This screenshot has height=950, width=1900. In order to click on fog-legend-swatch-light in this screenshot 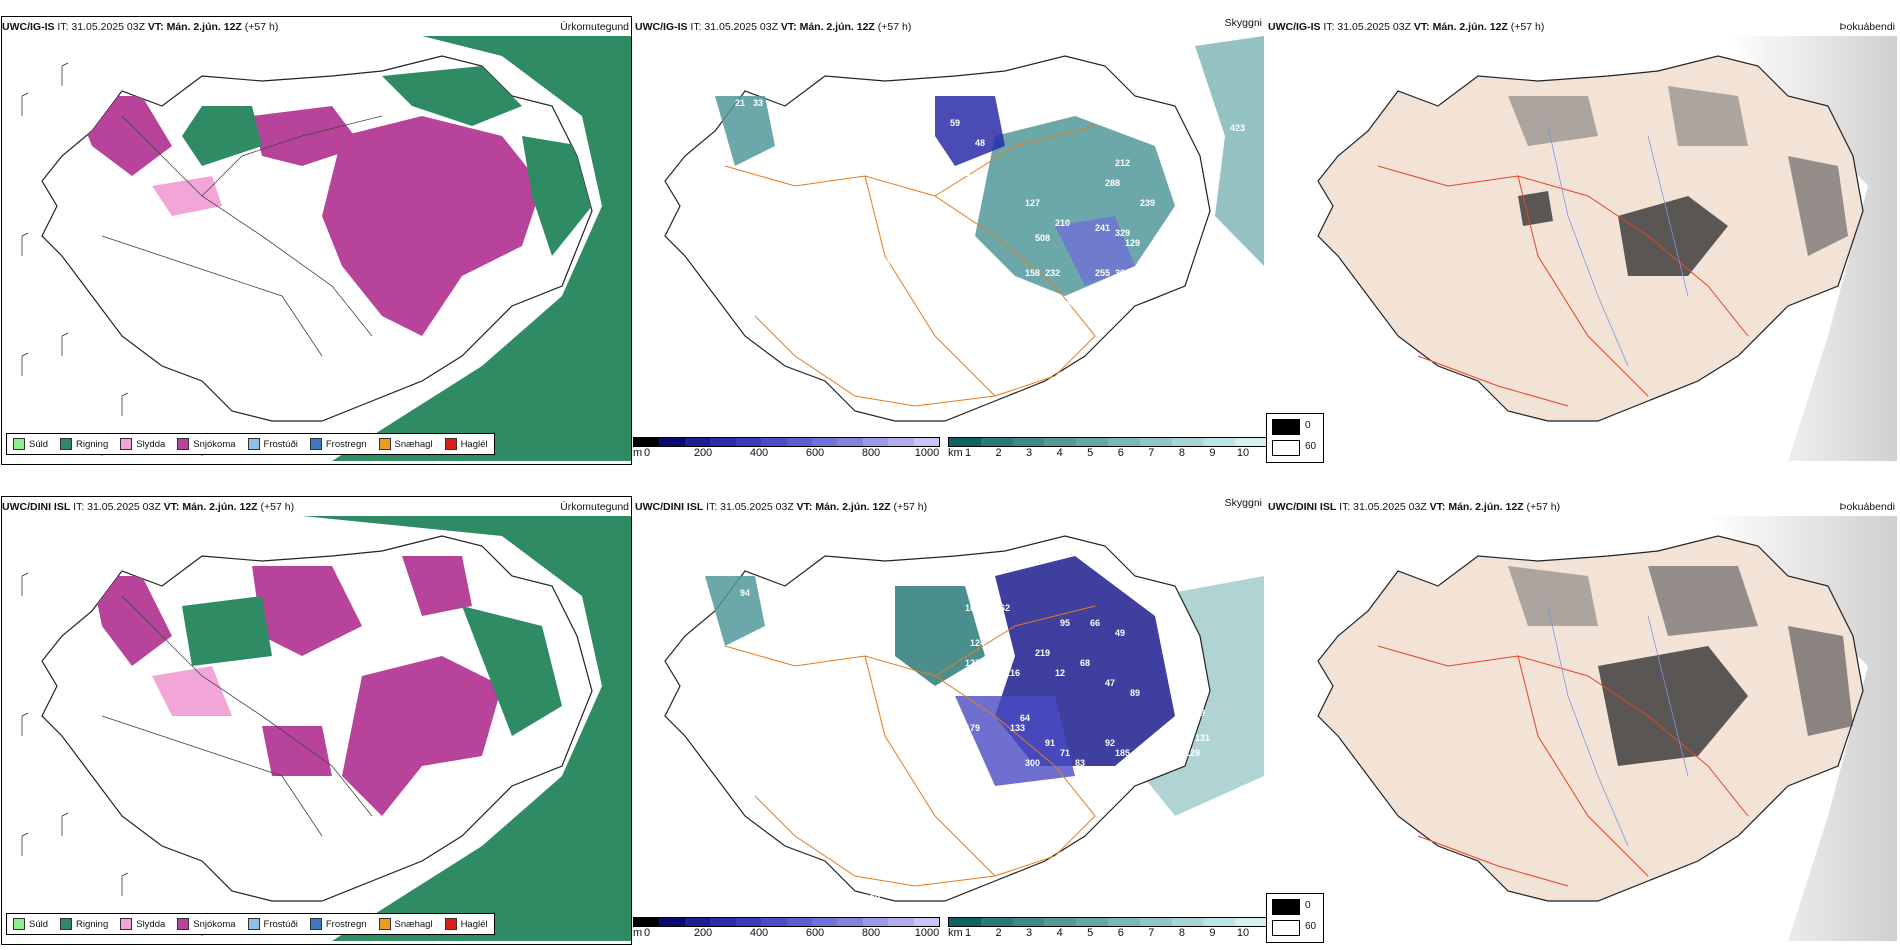, I will do `click(1286, 928)`.